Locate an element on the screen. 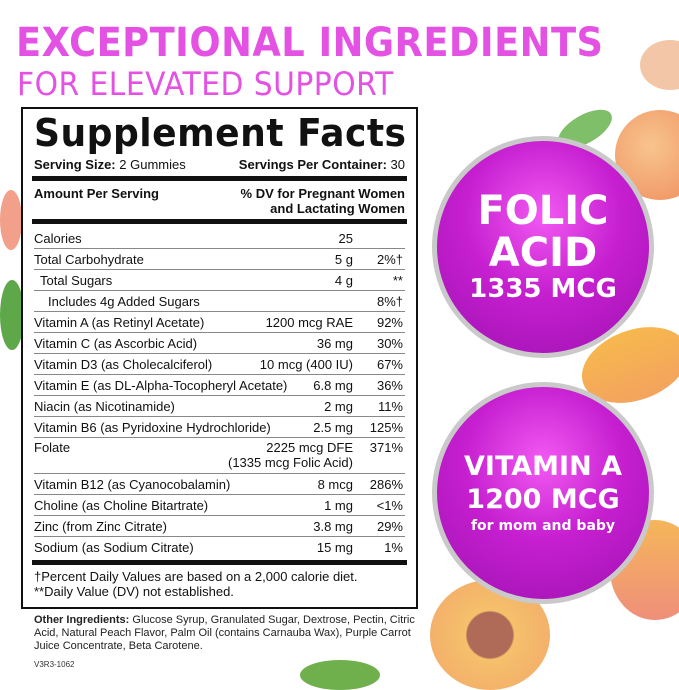 The image size is (679, 690). badge-line: FOLIC is located at coordinates (543, 211).